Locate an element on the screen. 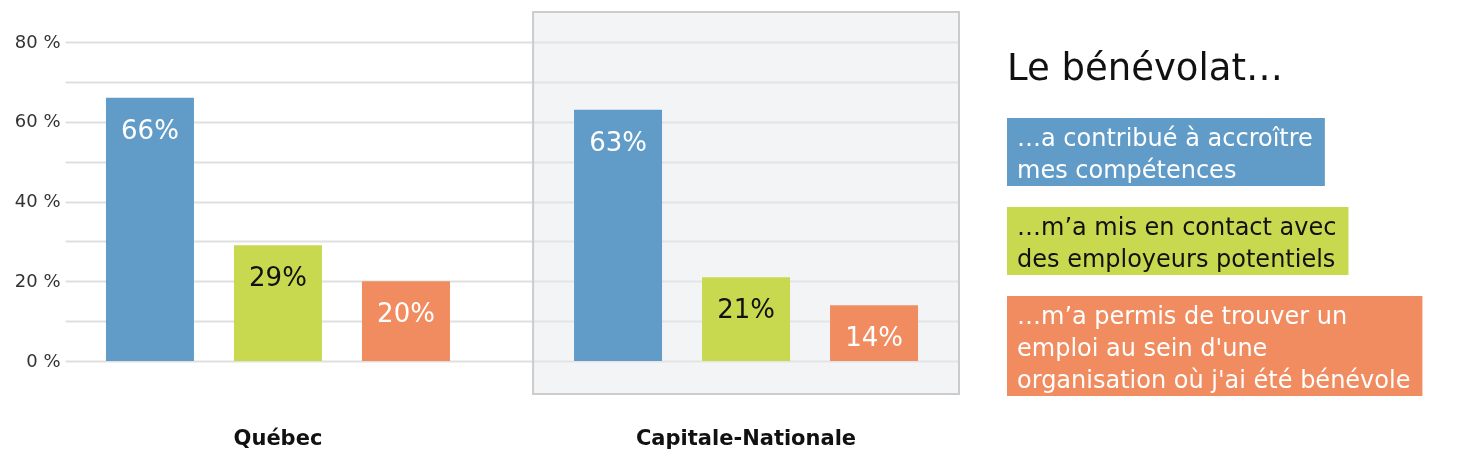 This screenshot has height=453, width=1461. data-label: 66% is located at coordinates (150, 129).